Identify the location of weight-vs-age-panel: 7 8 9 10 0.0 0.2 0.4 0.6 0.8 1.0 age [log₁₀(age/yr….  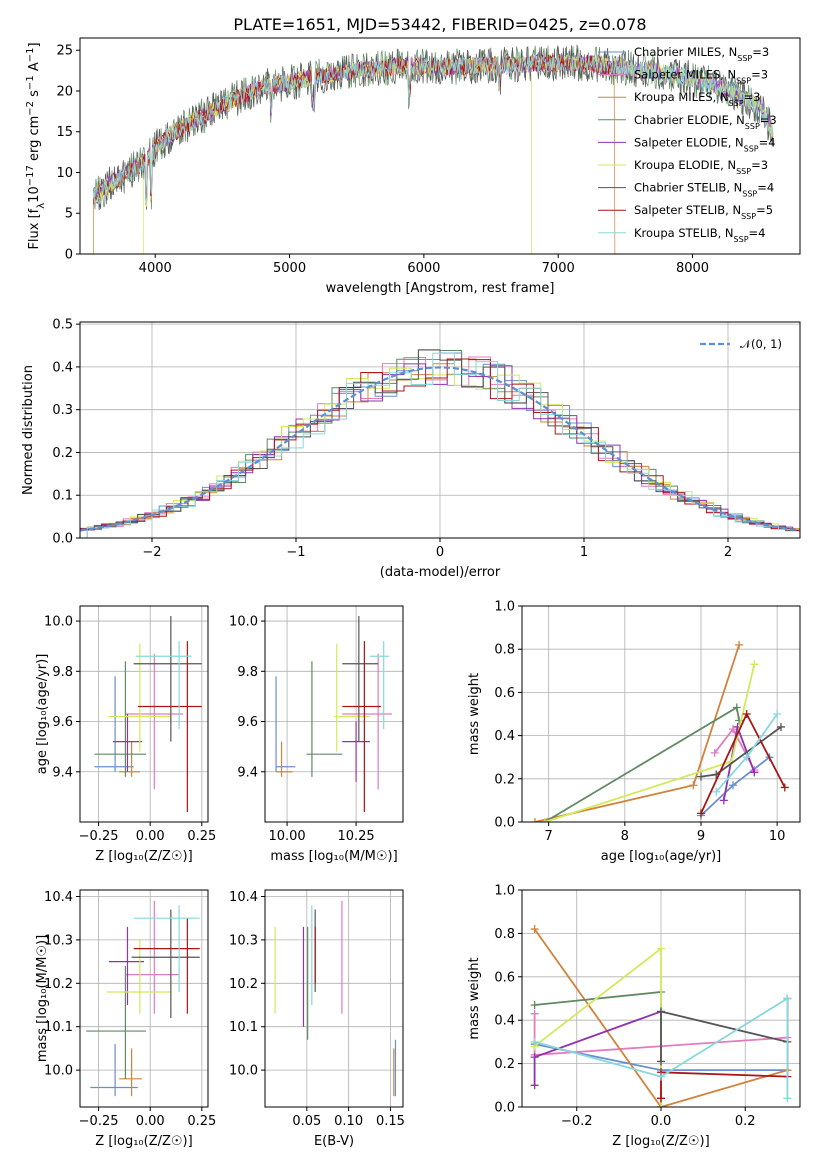
(634, 732).